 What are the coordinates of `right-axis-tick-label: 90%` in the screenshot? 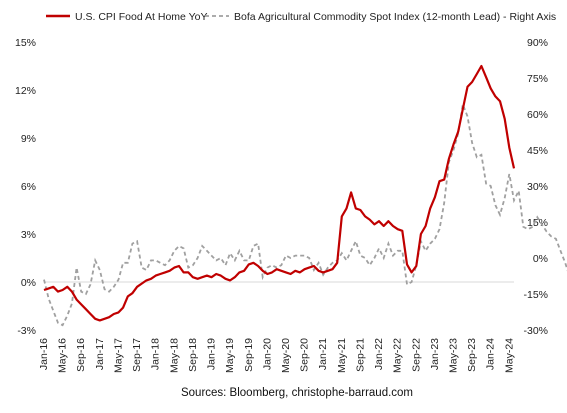 It's located at (537, 43).